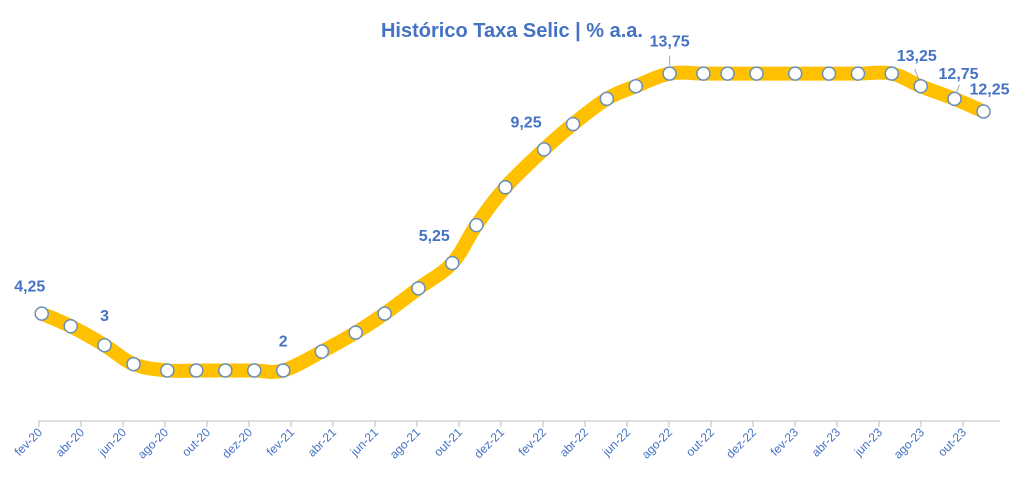 This screenshot has width=1024, height=490. I want to click on data-label: 4,25, so click(29, 287).